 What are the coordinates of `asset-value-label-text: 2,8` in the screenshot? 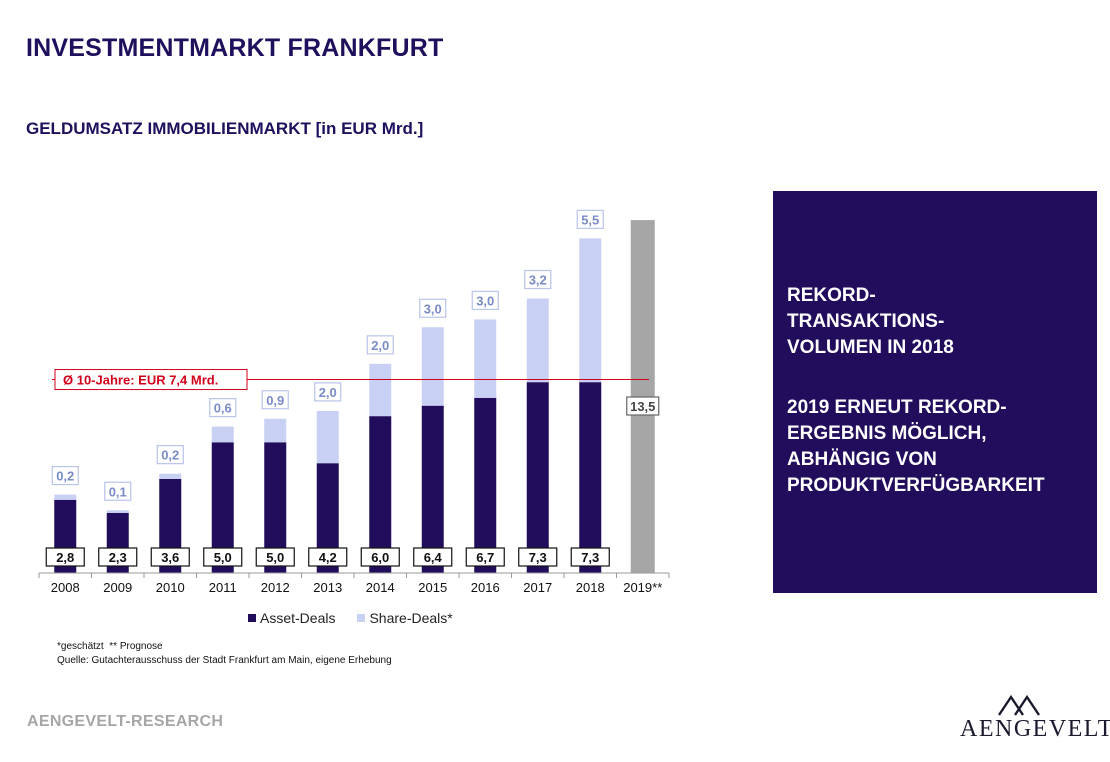 It's located at (65, 557).